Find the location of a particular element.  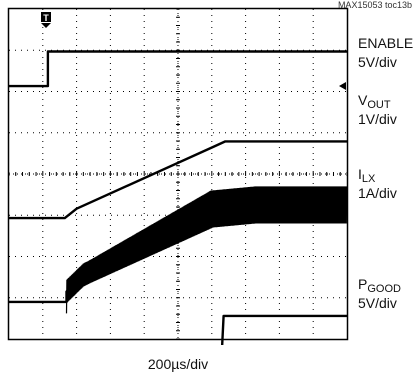

trace-enable is located at coordinates (178, 69).